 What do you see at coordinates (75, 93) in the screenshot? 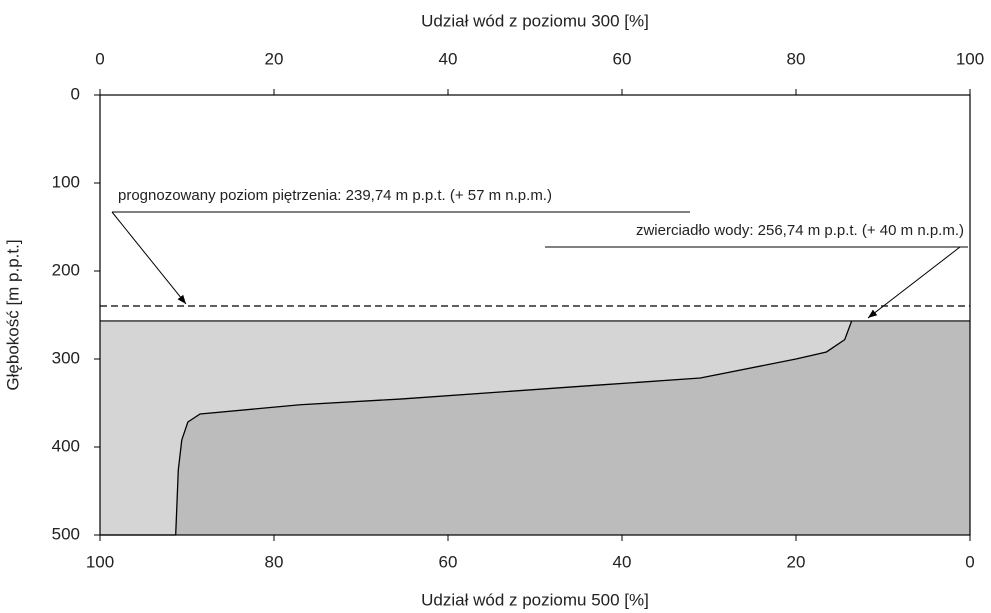
I see `y-tick-label: 0` at bounding box center [75, 93].